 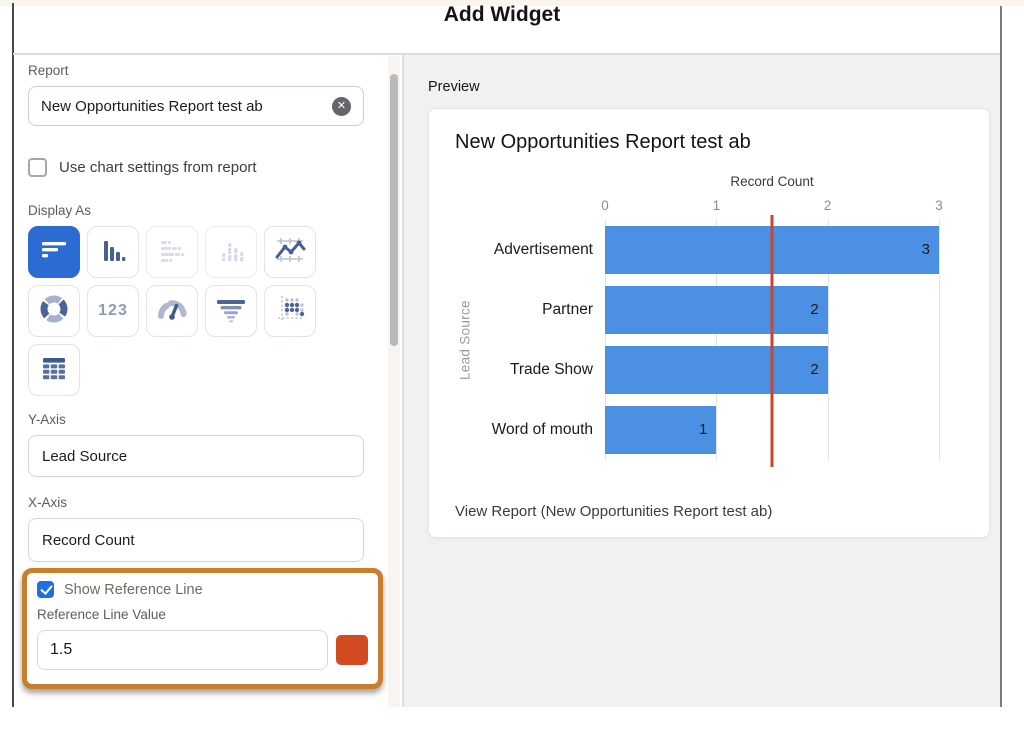 I want to click on show-reference-line-label: Show Reference Line, so click(x=133, y=589).